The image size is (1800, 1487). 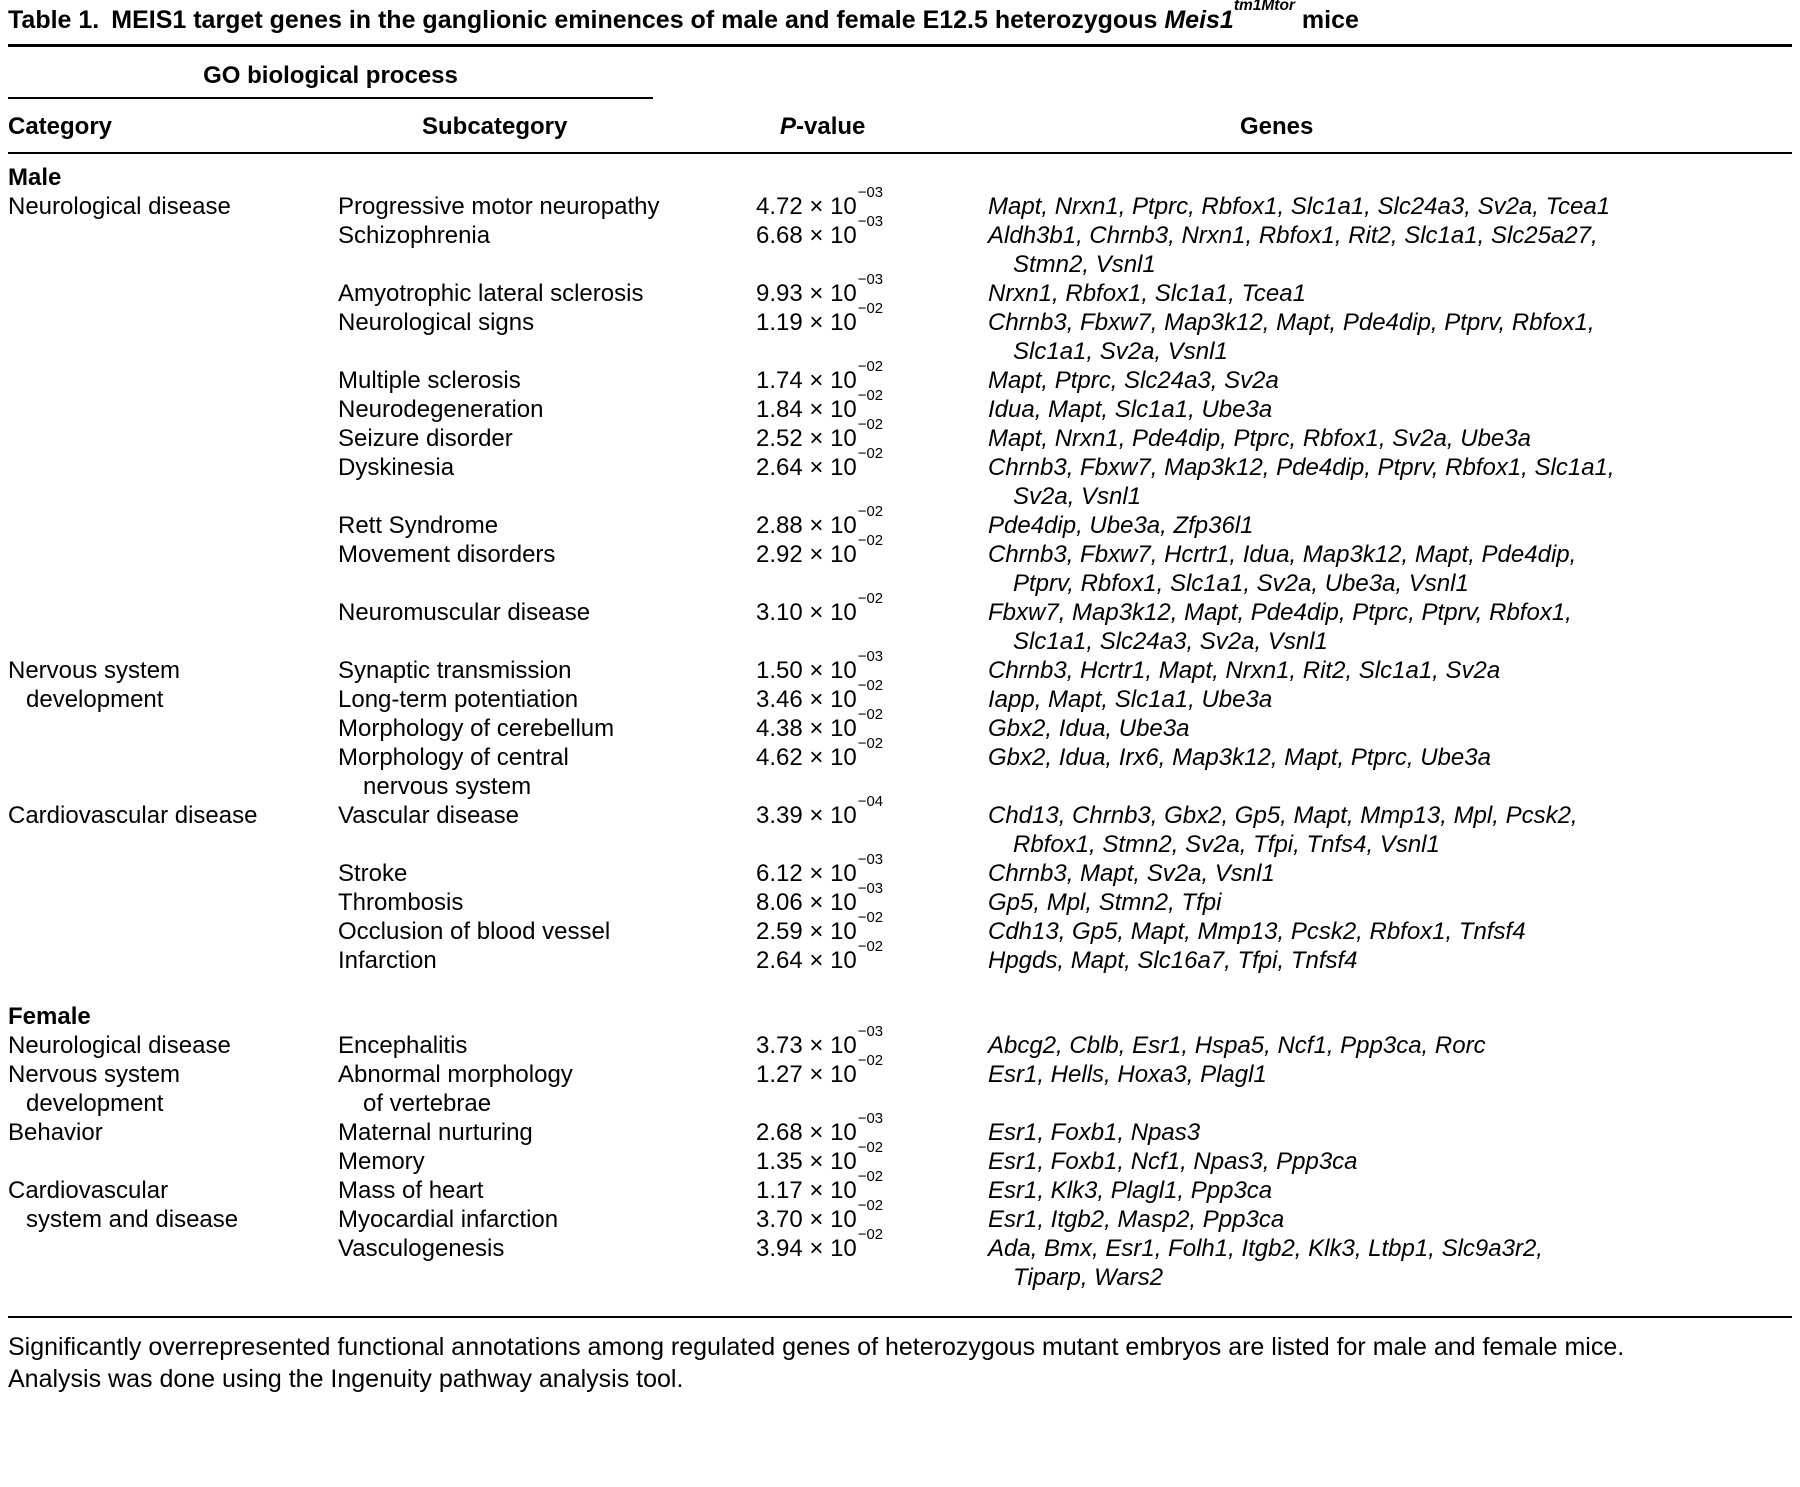 I want to click on subcategory-line: Long-term potentiation, so click(x=458, y=699).